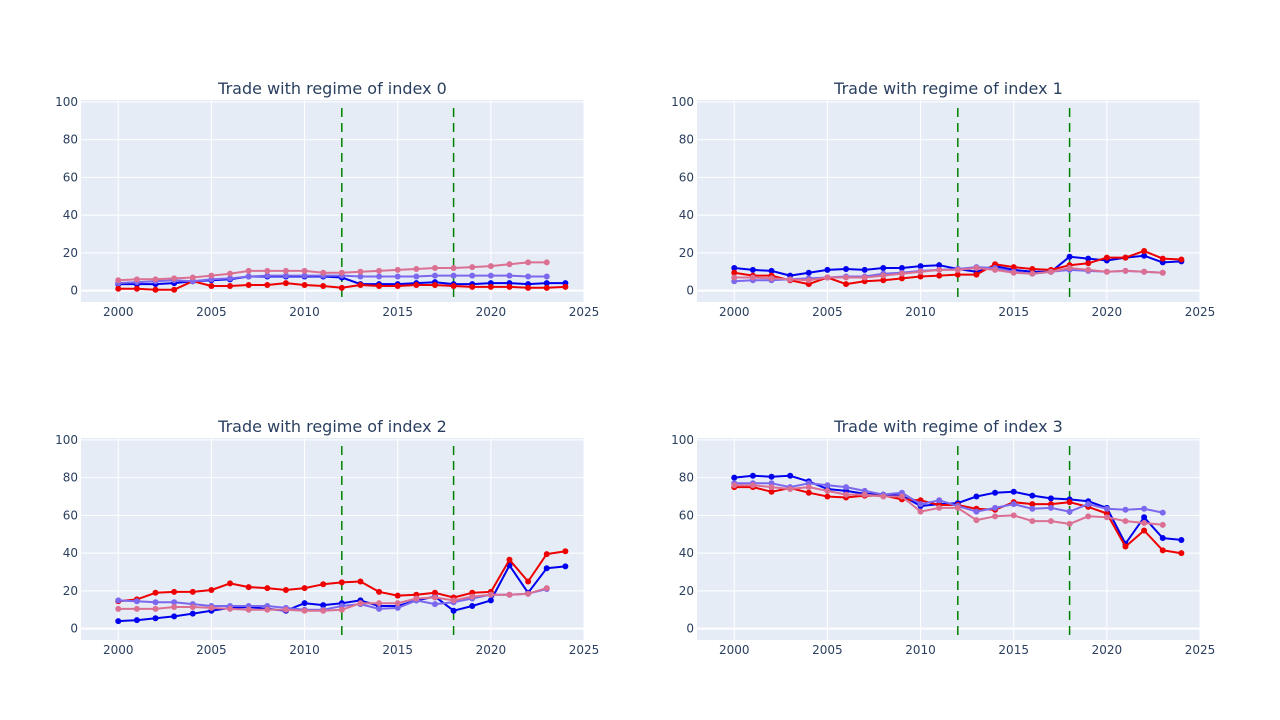 Image resolution: width=1280 pixels, height=720 pixels. I want to click on x-tick-label: 2000, so click(734, 650).